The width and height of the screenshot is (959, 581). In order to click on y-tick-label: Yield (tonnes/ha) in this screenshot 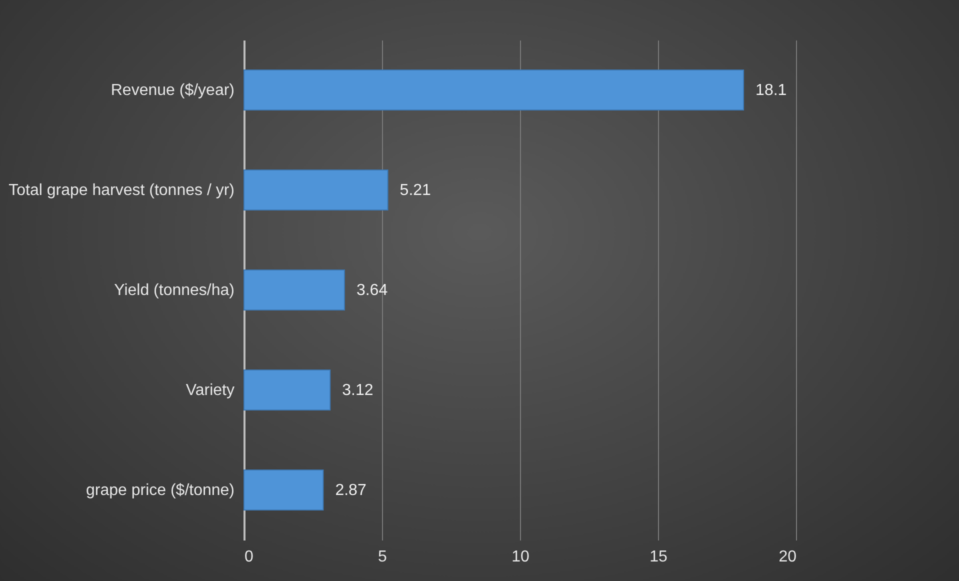, I will do `click(174, 290)`.